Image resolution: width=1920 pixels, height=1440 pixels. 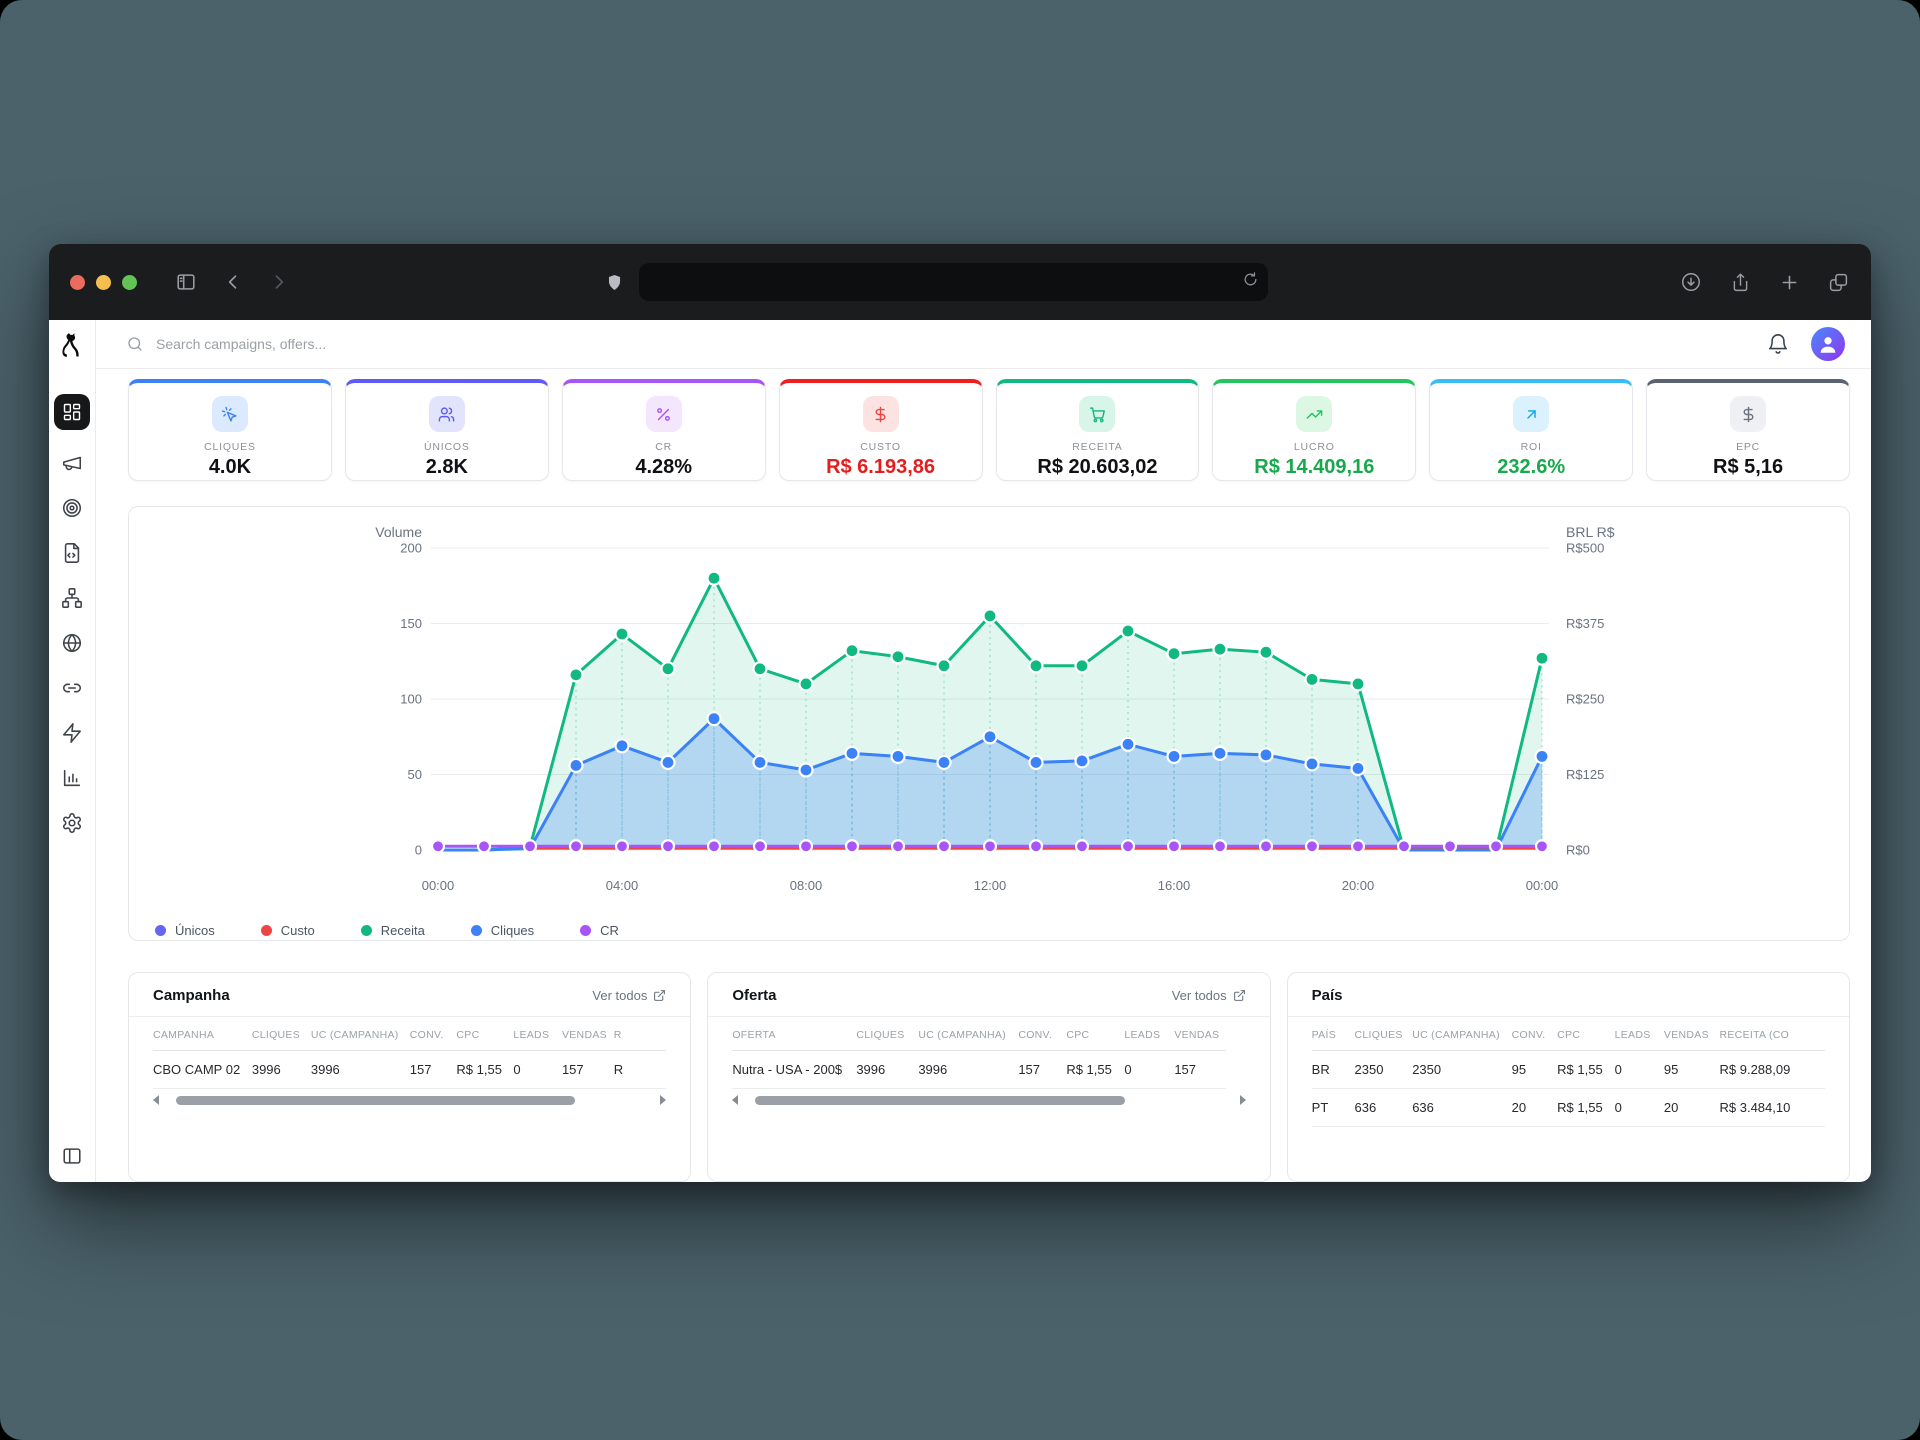 I want to click on legend-item-receita: Receita, so click(x=392, y=930).